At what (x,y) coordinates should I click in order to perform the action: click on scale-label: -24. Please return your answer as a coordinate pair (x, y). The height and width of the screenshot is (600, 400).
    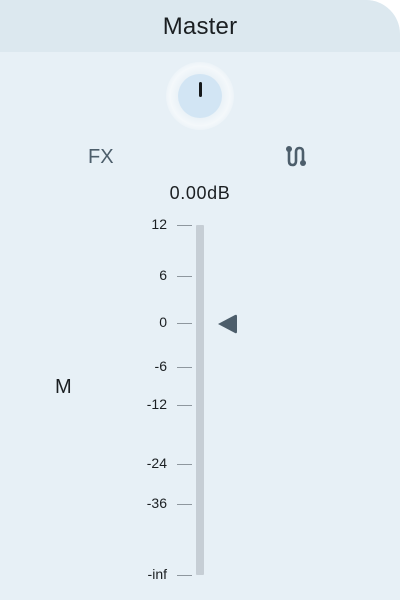
    Looking at the image, I should click on (156, 463).